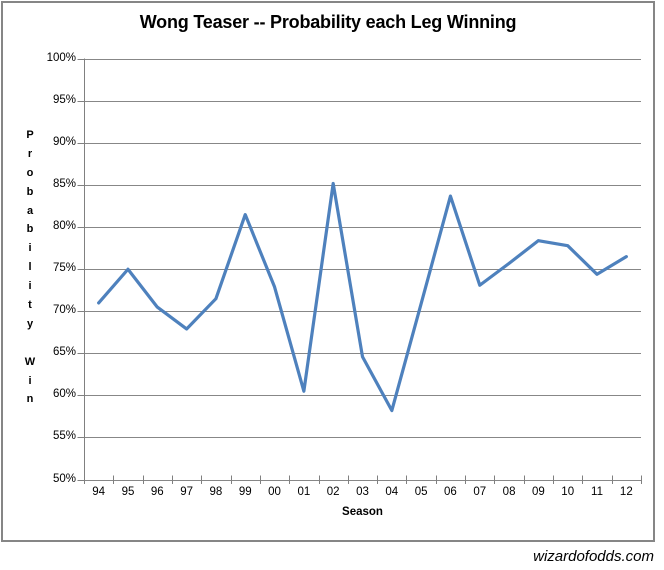 This screenshot has height=570, width=664. Describe the element at coordinates (64, 478) in the screenshot. I see `y-tick-label: 50%` at that location.